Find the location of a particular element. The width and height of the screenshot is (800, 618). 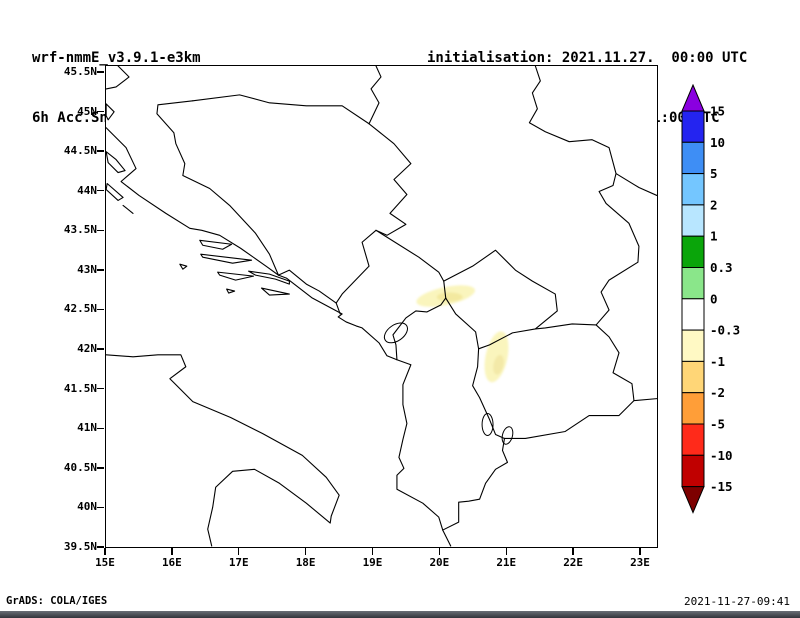

y-axis-label: 40.5N is located at coordinates (80, 467).